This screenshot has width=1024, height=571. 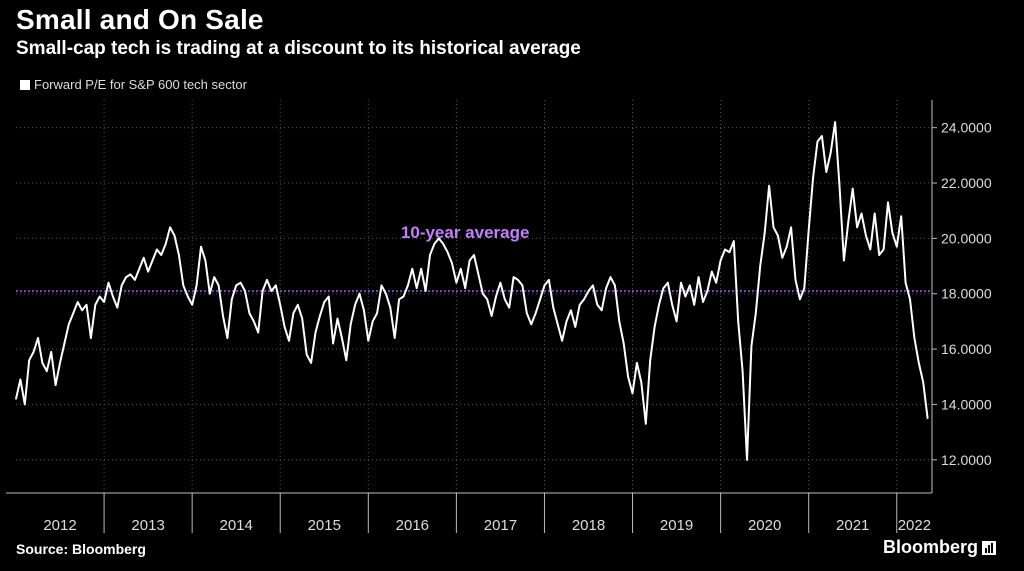 I want to click on legend-swatch, so click(x=25, y=84).